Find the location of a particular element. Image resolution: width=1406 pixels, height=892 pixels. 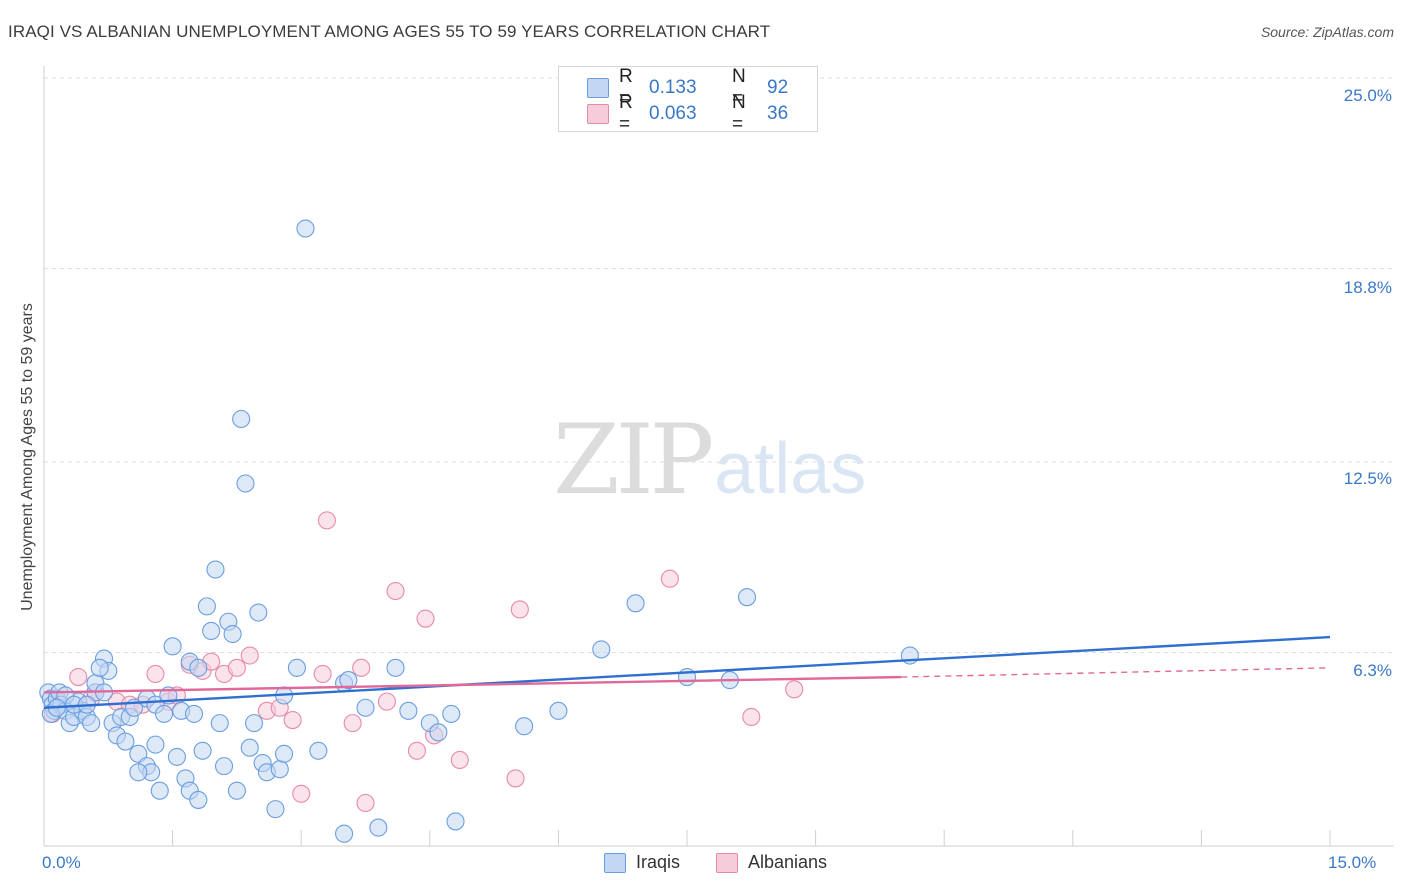

trend-lines is located at coordinates (687, 672).